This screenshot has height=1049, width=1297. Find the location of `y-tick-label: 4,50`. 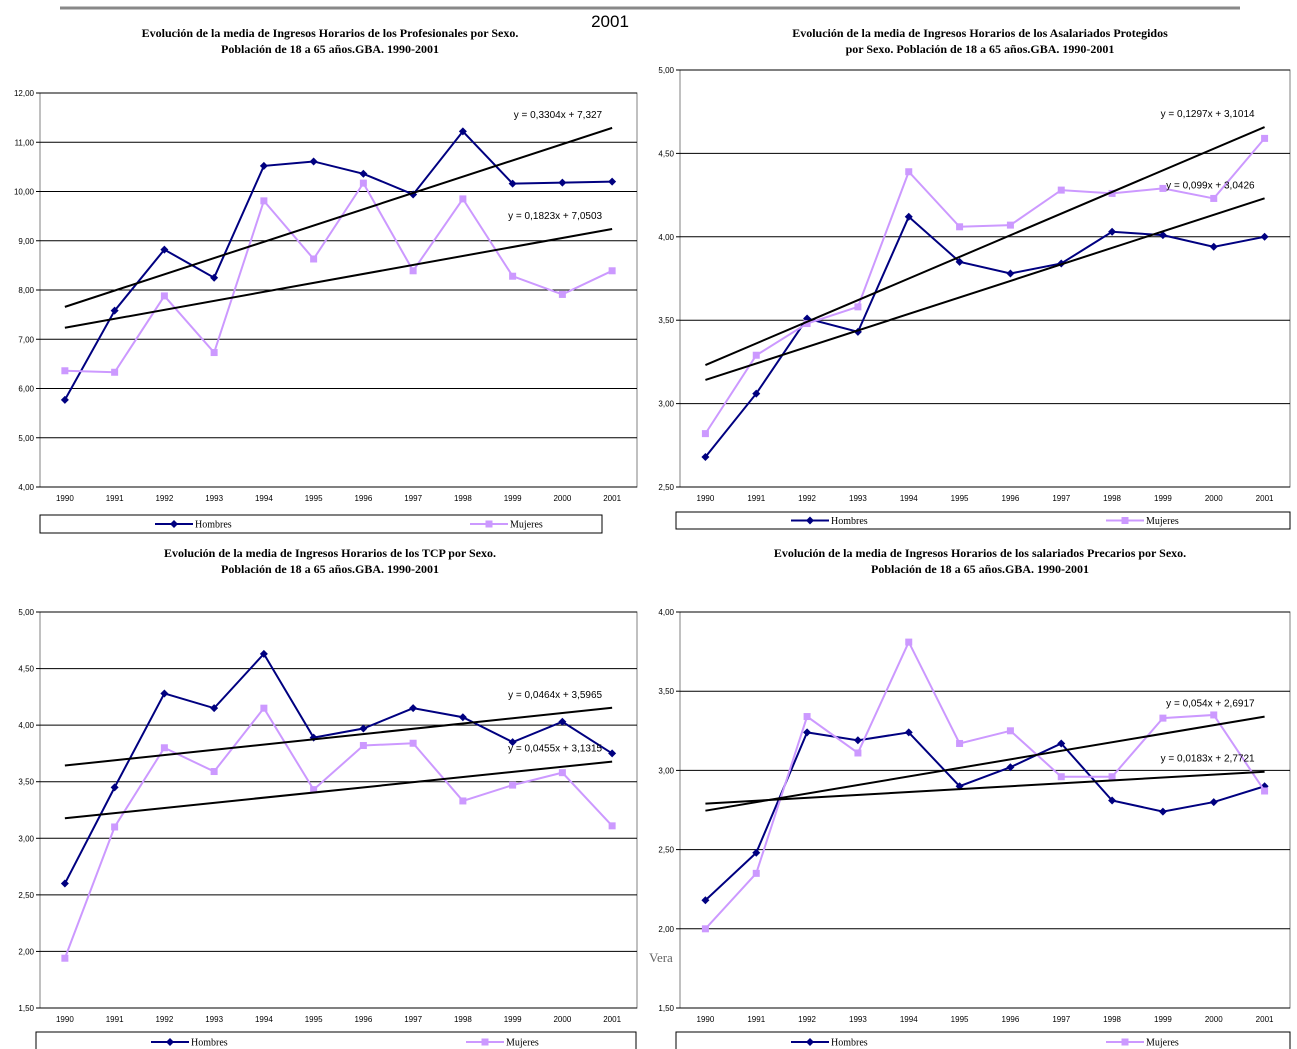

y-tick-label: 4,50 is located at coordinates (666, 153).